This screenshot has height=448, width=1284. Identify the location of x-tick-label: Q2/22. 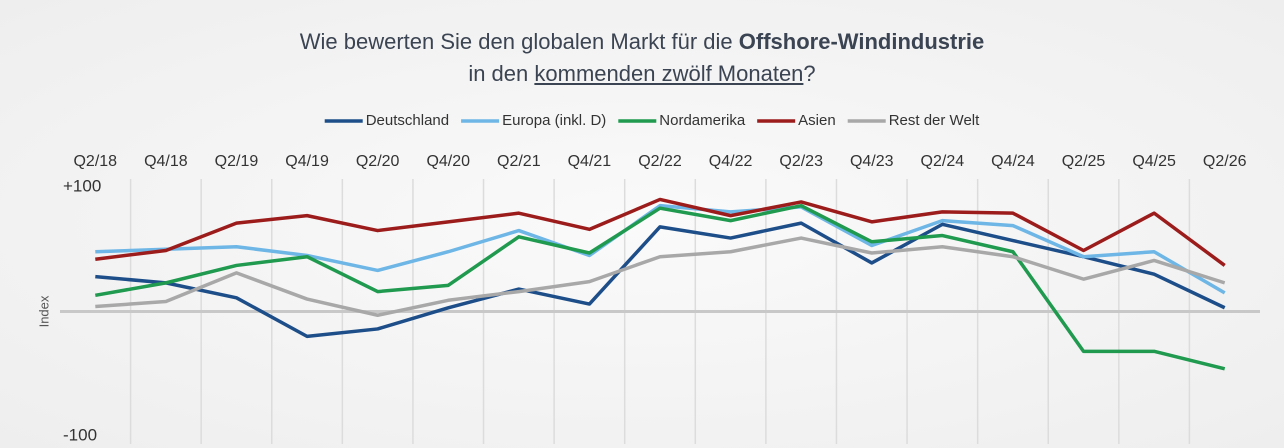
(660, 161).